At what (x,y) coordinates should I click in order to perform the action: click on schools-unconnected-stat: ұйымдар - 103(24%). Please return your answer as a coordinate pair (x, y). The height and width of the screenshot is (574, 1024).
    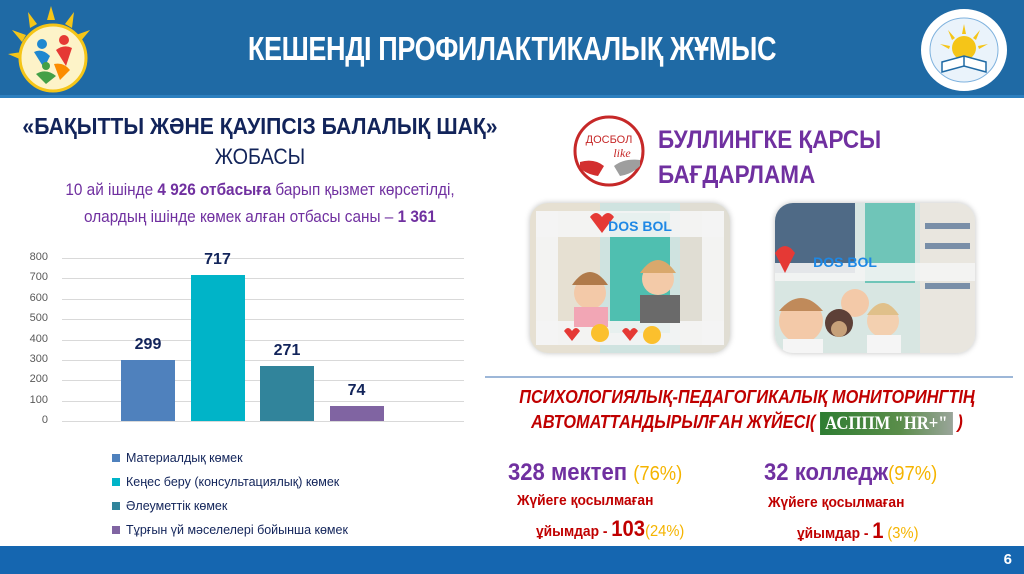
    Looking at the image, I should click on (610, 528).